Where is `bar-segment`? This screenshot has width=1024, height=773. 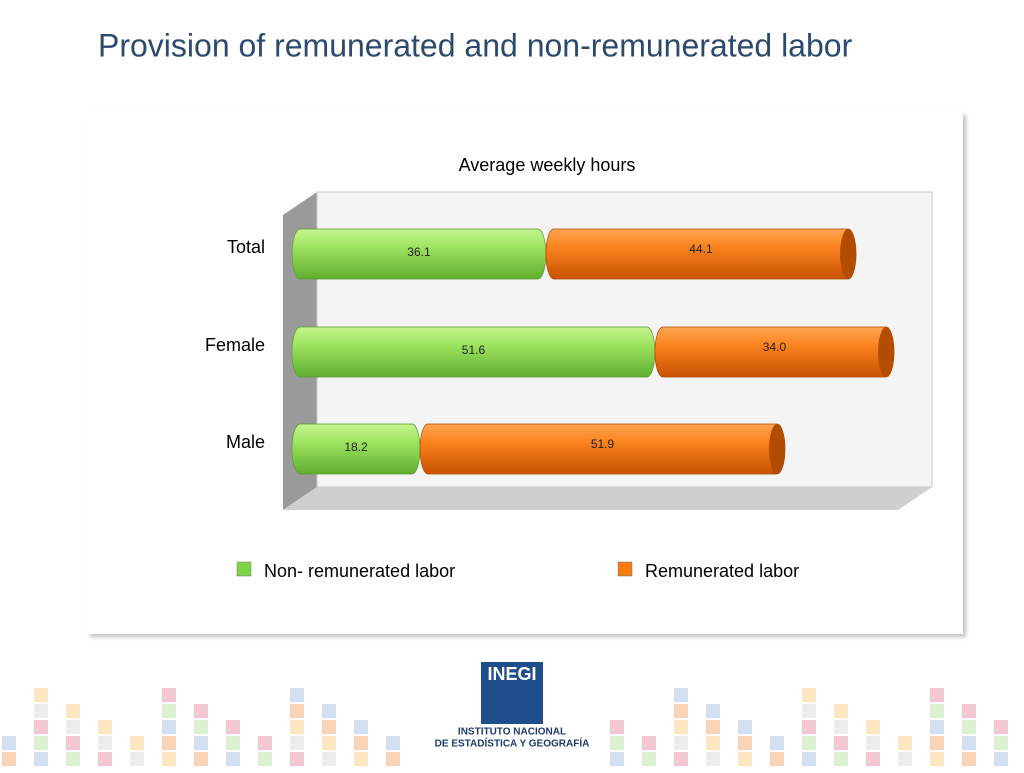 bar-segment is located at coordinates (701, 254).